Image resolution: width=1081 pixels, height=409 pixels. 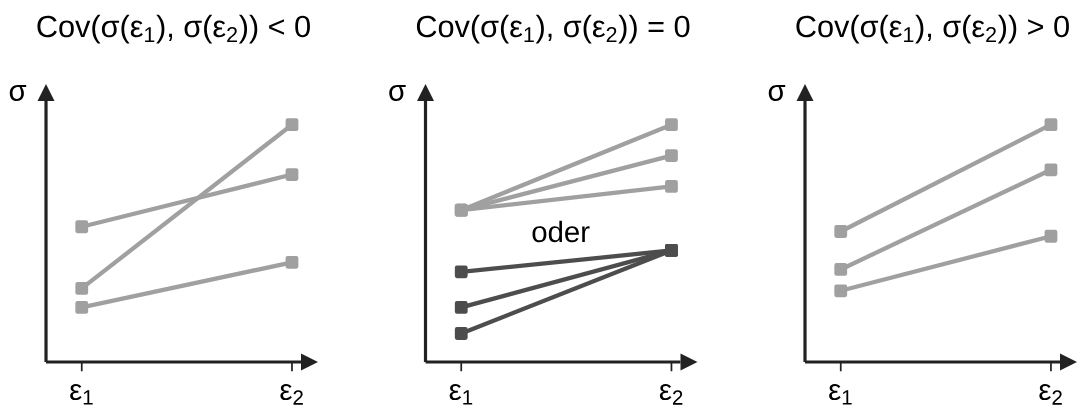 What do you see at coordinates (173, 29) in the screenshot?
I see `chart-title: Cov(σ(ε$_{1}$), σ(ε$_{2}$)) < 0` at bounding box center [173, 29].